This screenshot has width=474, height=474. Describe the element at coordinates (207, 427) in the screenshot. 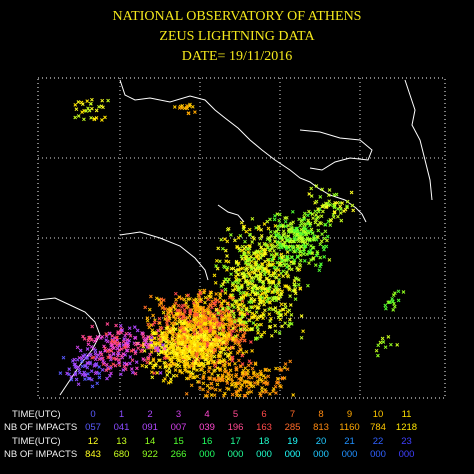

I see `impact-count: 039` at that location.